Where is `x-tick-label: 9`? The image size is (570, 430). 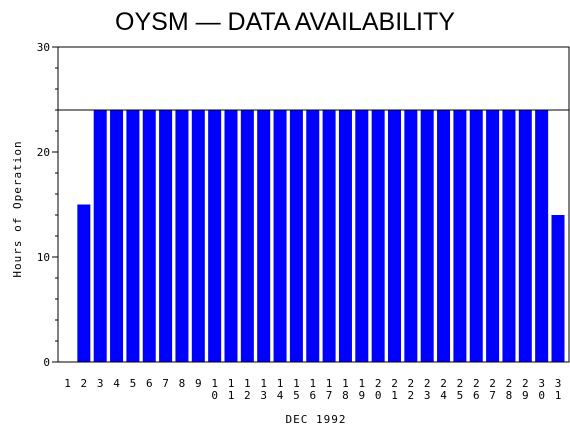
x-tick-label: 9 is located at coordinates (198, 383).